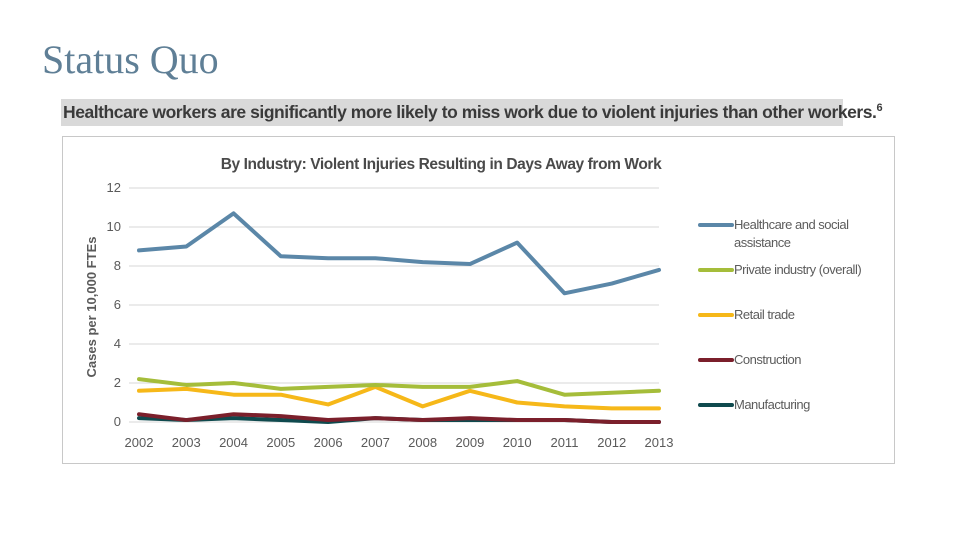 The image size is (960, 540). Describe the element at coordinates (233, 442) in the screenshot. I see `x-tick-label: 2004` at that location.